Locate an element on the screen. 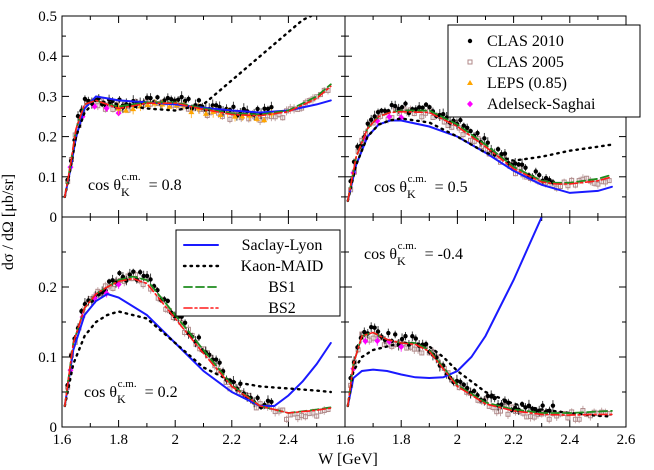  x-tick-label: 1.8 is located at coordinates (118, 440).